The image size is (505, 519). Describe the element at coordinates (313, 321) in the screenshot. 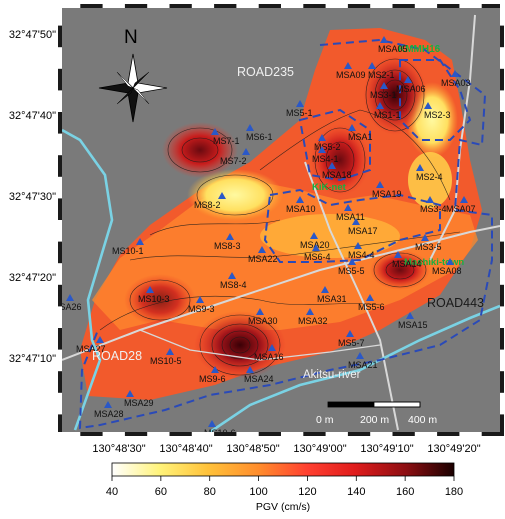

I see `station-label: MSA32` at that location.